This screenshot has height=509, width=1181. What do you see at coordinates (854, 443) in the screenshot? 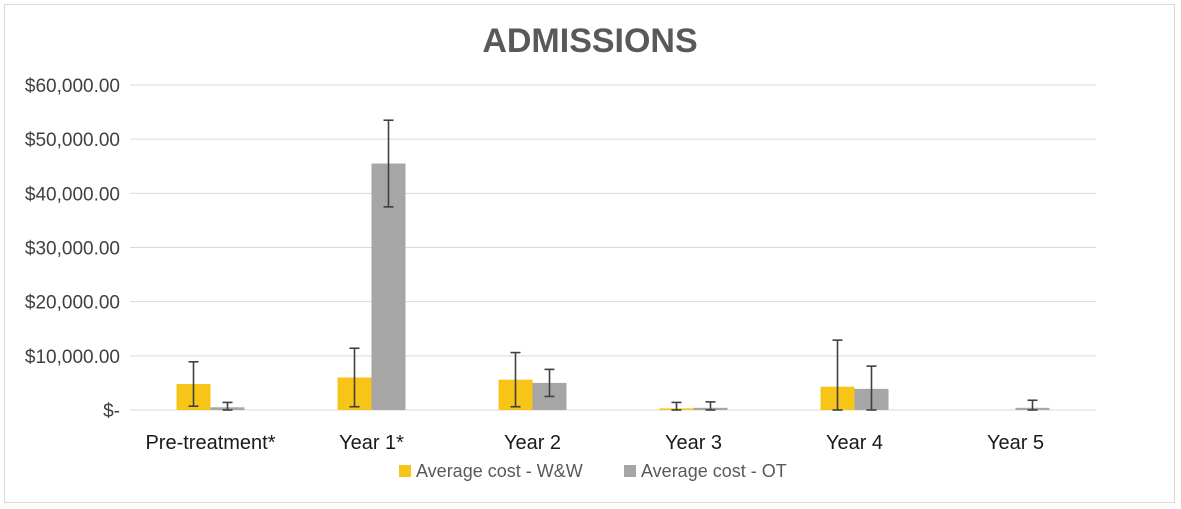
I see `x-tick-label: Year 4` at bounding box center [854, 443].